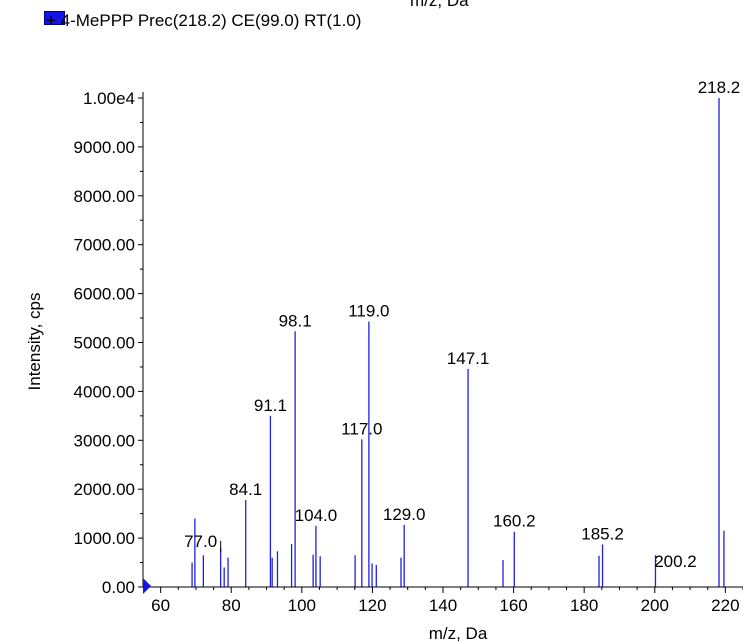 The image size is (743, 643). What do you see at coordinates (361, 428) in the screenshot?
I see `peak-label: 117.0` at bounding box center [361, 428].